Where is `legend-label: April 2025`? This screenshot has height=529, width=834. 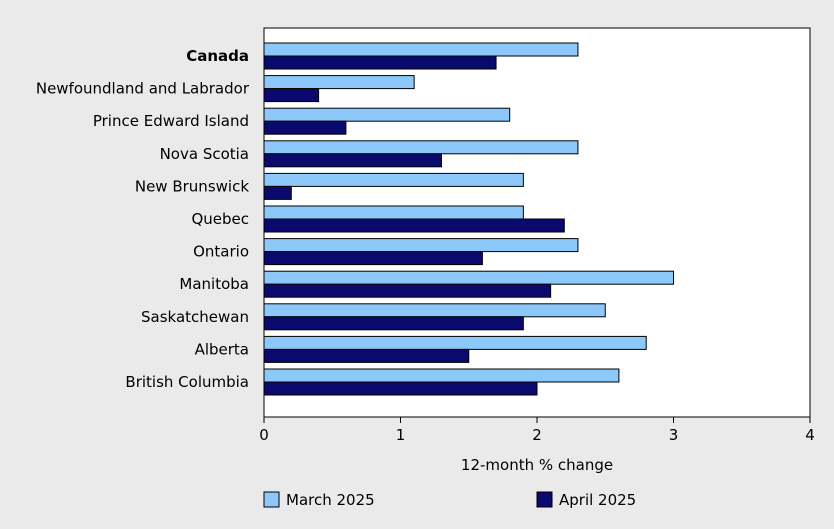
legend-label: April 2025 is located at coordinates (597, 500).